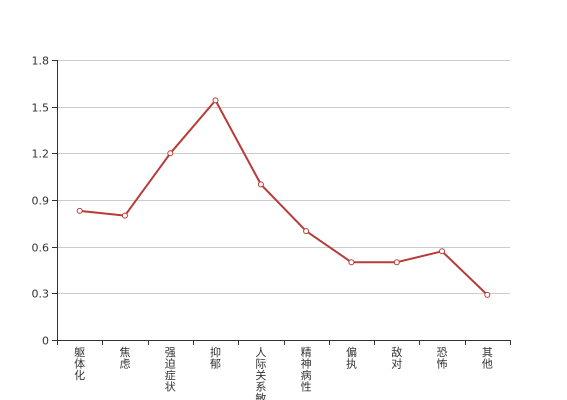  I want to click on x-tick-label: 焦虑, so click(124, 358).